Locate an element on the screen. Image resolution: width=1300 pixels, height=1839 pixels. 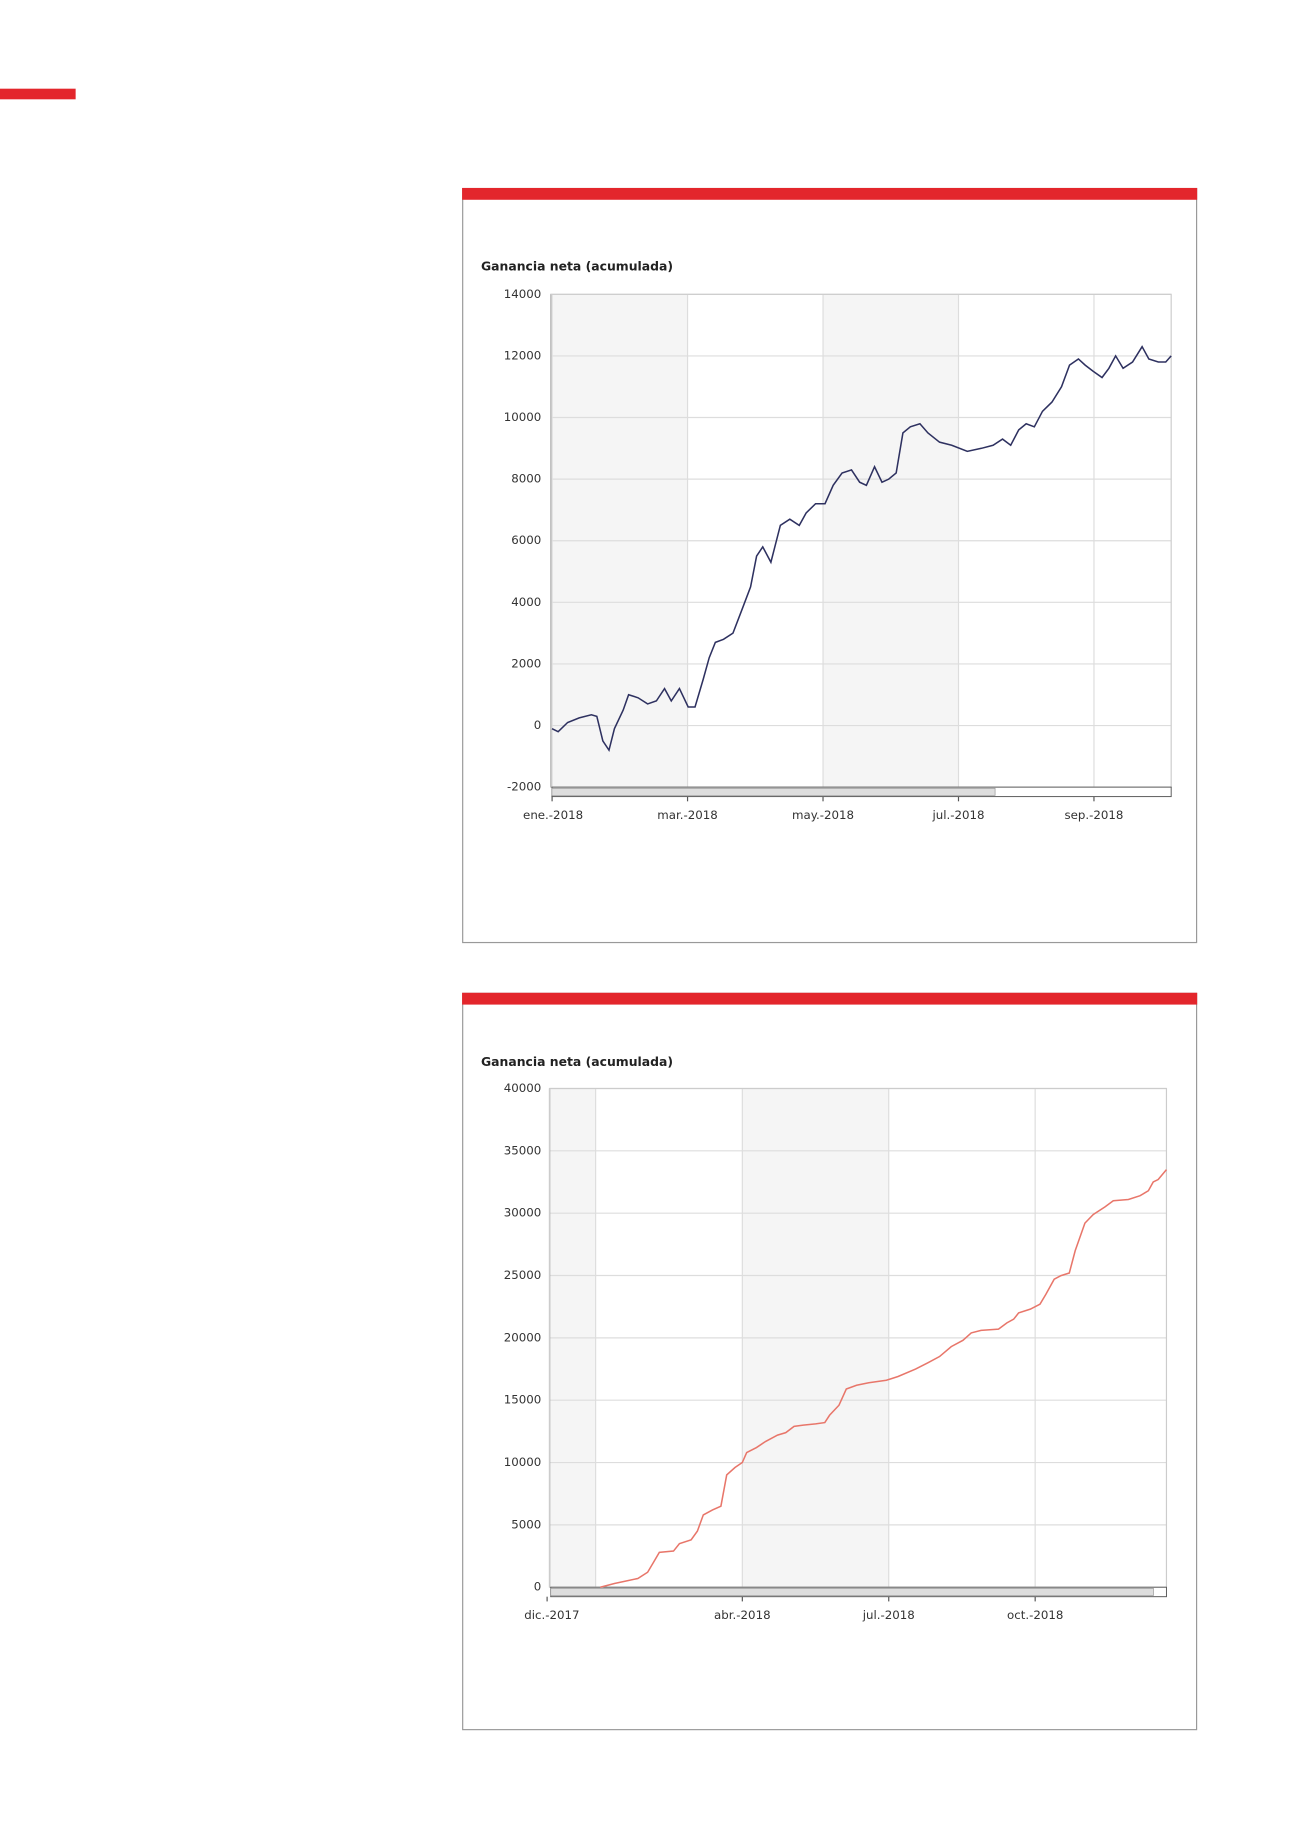
y-tick-label: -2000 is located at coordinates (524, 787).